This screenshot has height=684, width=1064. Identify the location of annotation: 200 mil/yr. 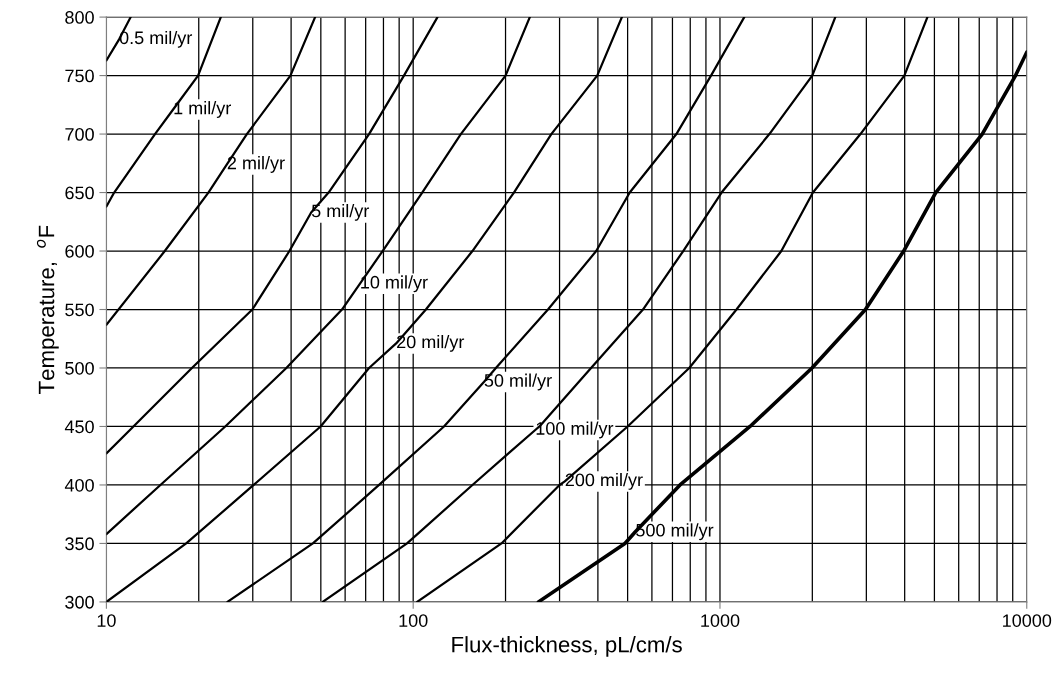
(604, 481).